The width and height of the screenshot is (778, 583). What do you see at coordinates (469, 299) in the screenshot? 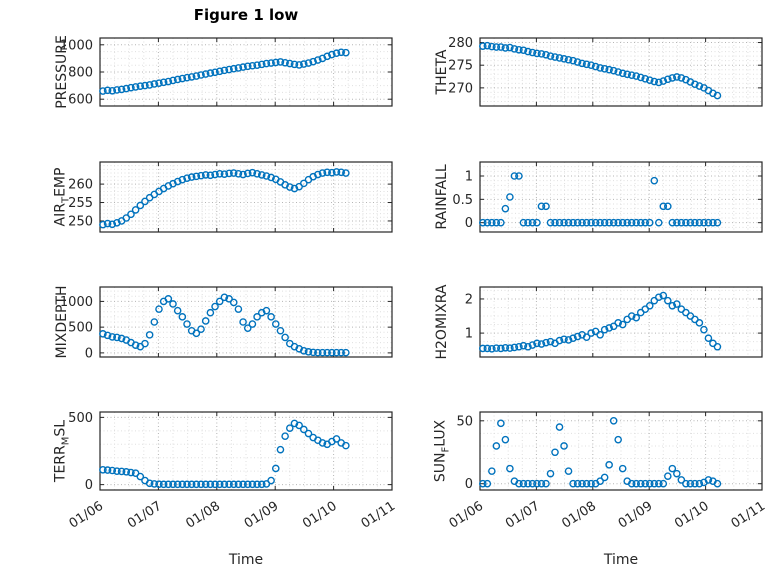
I see `svg-text: 2` at bounding box center [469, 299].